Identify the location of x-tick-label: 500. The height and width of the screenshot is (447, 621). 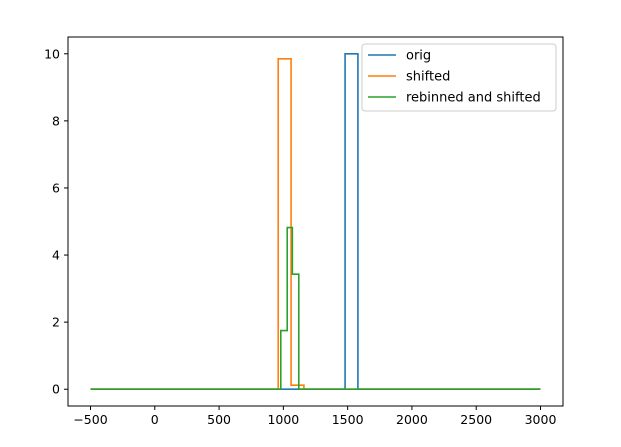
(219, 419).